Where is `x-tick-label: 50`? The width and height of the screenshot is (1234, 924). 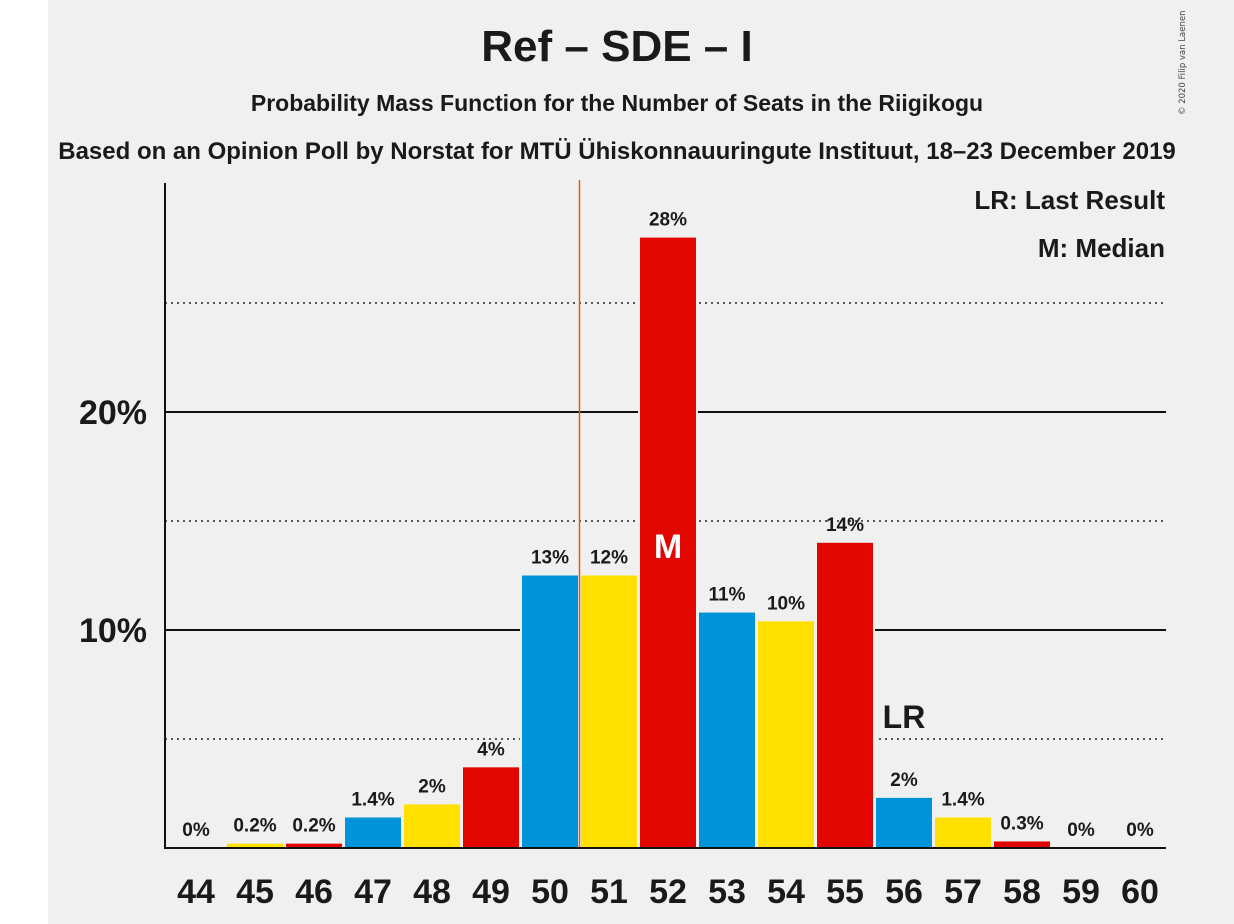 x-tick-label: 50 is located at coordinates (550, 892).